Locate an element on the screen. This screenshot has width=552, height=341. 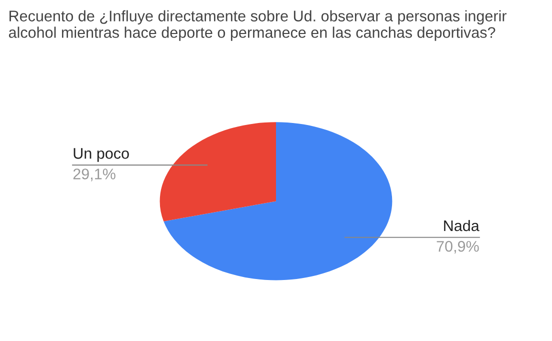
slice-label: Nada is located at coordinates (462, 226).